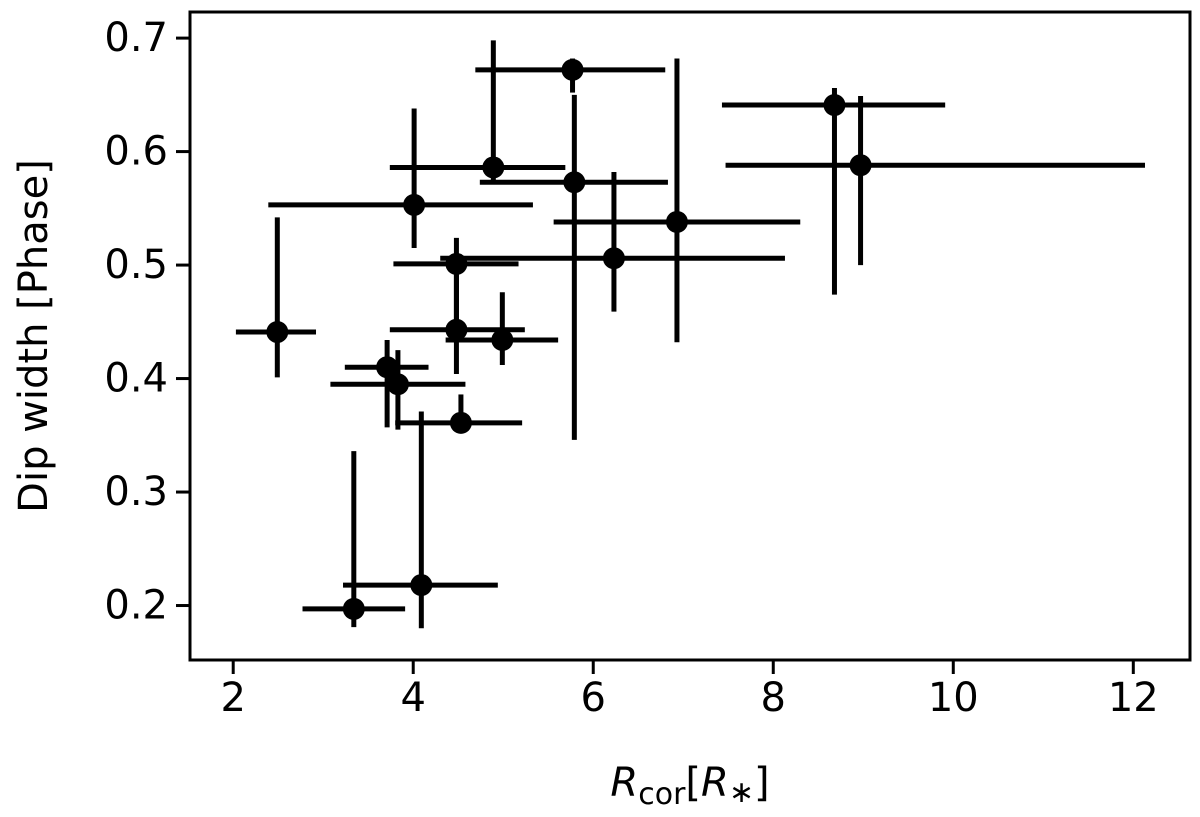 This screenshot has height=817, width=1200. Describe the element at coordinates (662, 794) in the screenshot. I see `x-label-part: cor` at that location.